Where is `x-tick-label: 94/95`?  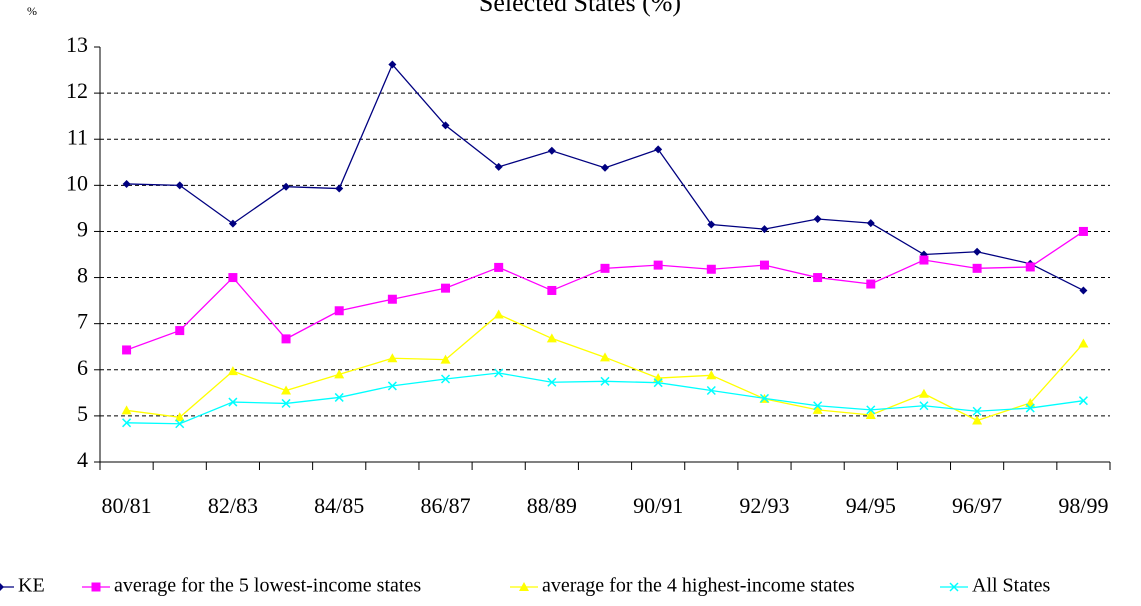
x-tick-label: 94/95 is located at coordinates (871, 505).